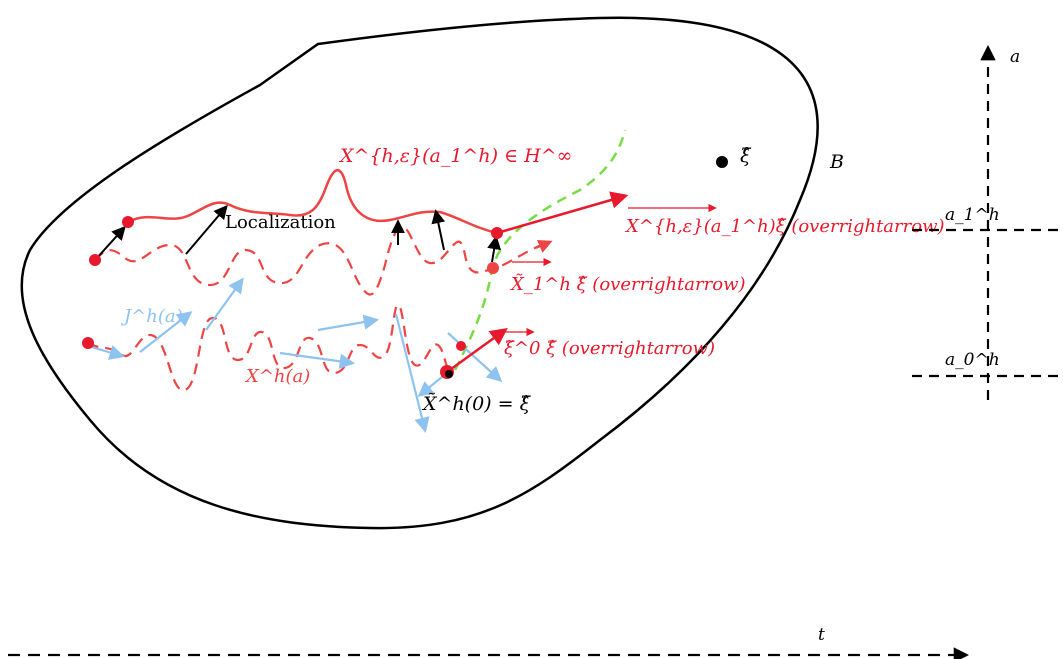 This screenshot has height=659, width=1063. Describe the element at coordinates (836, 162) in the screenshot. I see `label-region: B` at that location.